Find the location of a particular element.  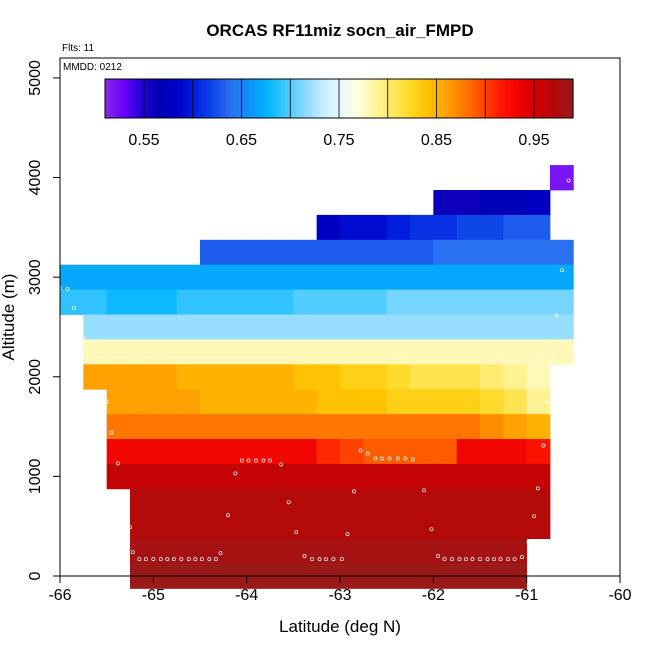

x-tick-label: -62 is located at coordinates (433, 595).